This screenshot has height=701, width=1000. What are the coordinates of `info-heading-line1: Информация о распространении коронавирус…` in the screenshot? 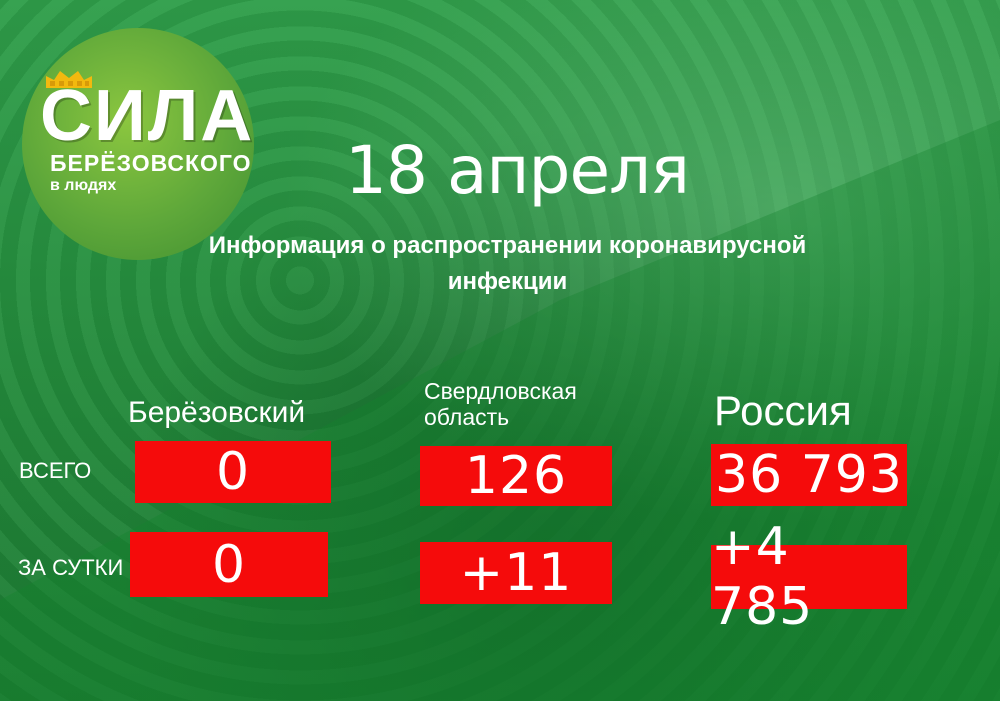 It's located at (507, 245).